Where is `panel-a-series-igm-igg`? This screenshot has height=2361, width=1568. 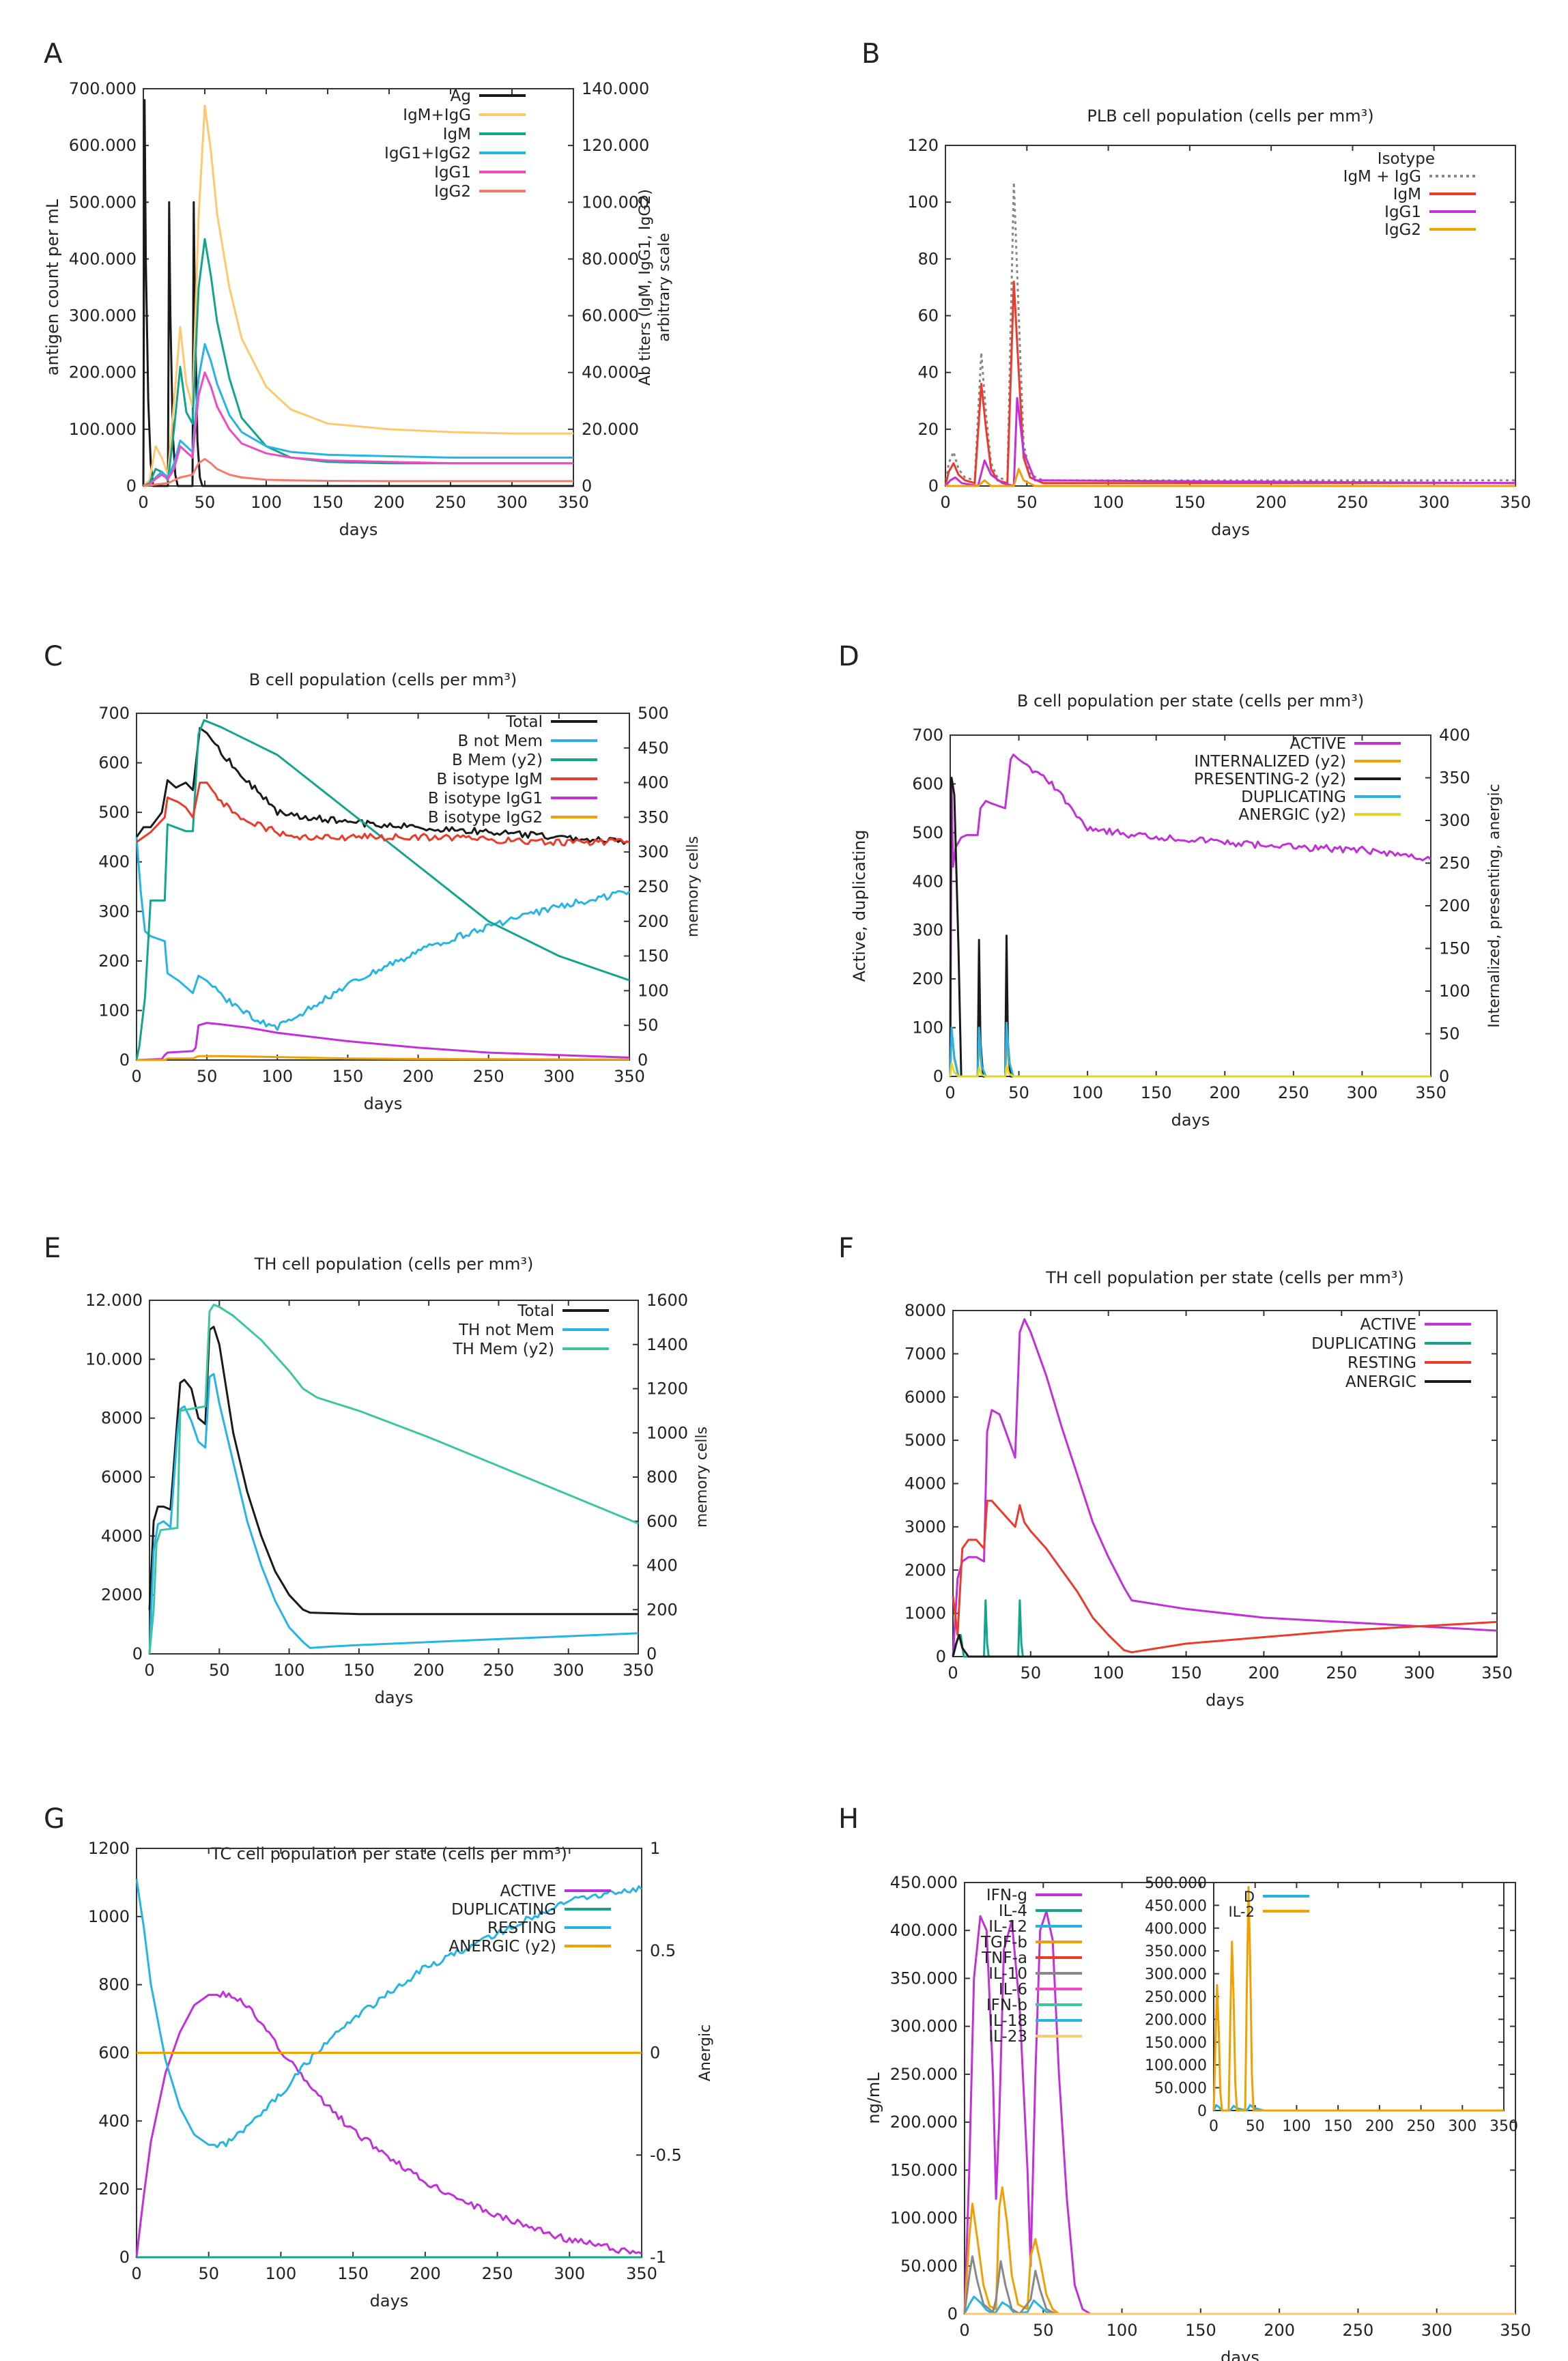 panel-a-series-igm-igg is located at coordinates (357, 295).